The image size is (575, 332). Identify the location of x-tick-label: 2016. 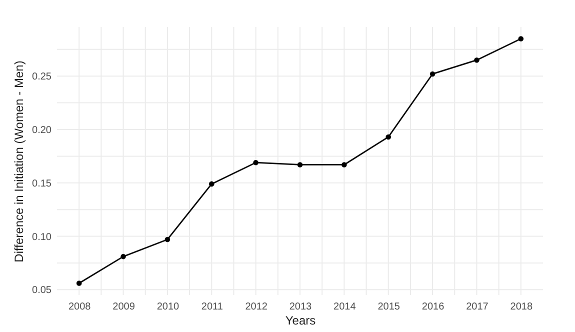
(433, 307).